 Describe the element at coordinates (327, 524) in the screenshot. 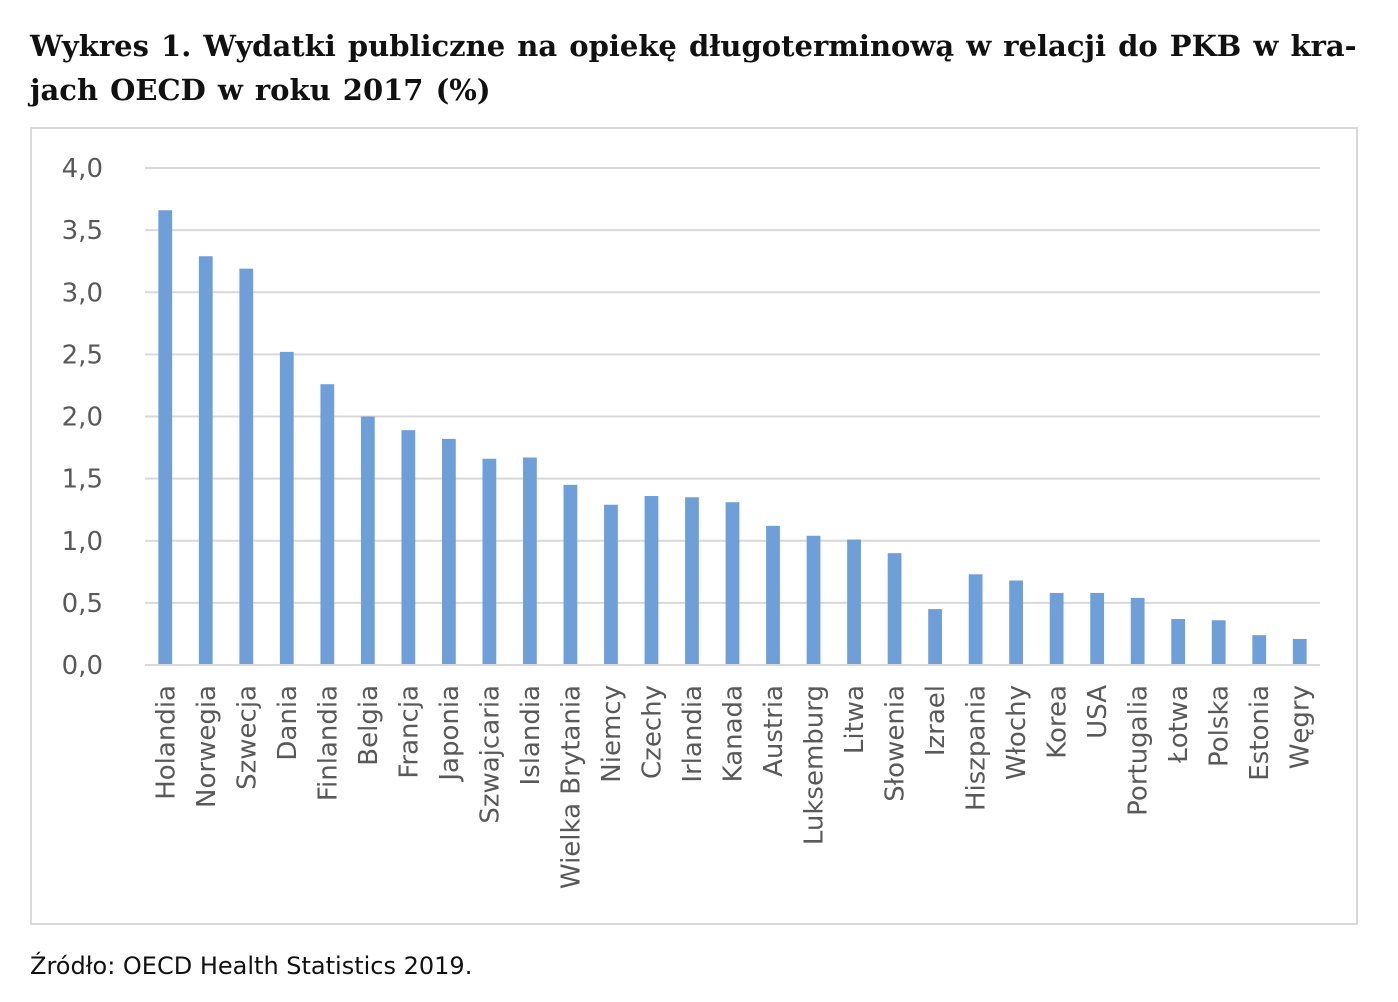

I see `bar-finlandia` at that location.